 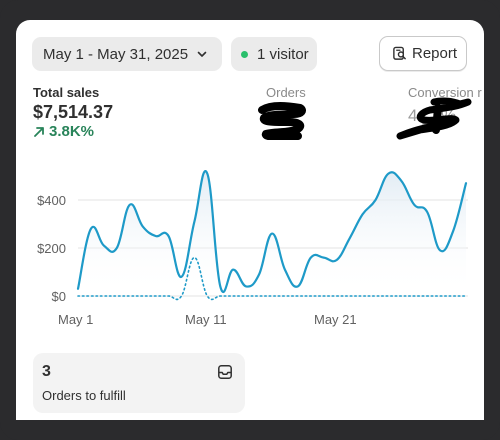 I want to click on date-range-picker: May 1 - May 31, 2025, so click(x=127, y=54).